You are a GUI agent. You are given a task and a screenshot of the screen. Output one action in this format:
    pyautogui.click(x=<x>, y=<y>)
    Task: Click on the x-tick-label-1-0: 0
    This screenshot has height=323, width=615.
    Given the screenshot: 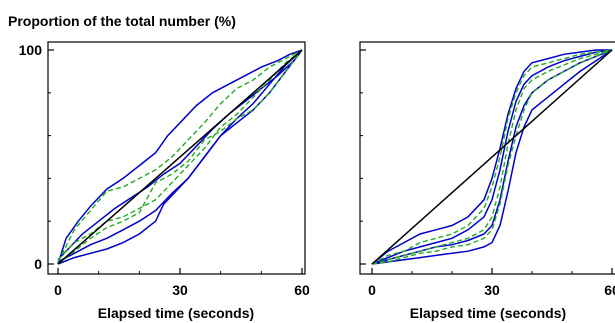 What is the action you would take?
    pyautogui.click(x=372, y=290)
    